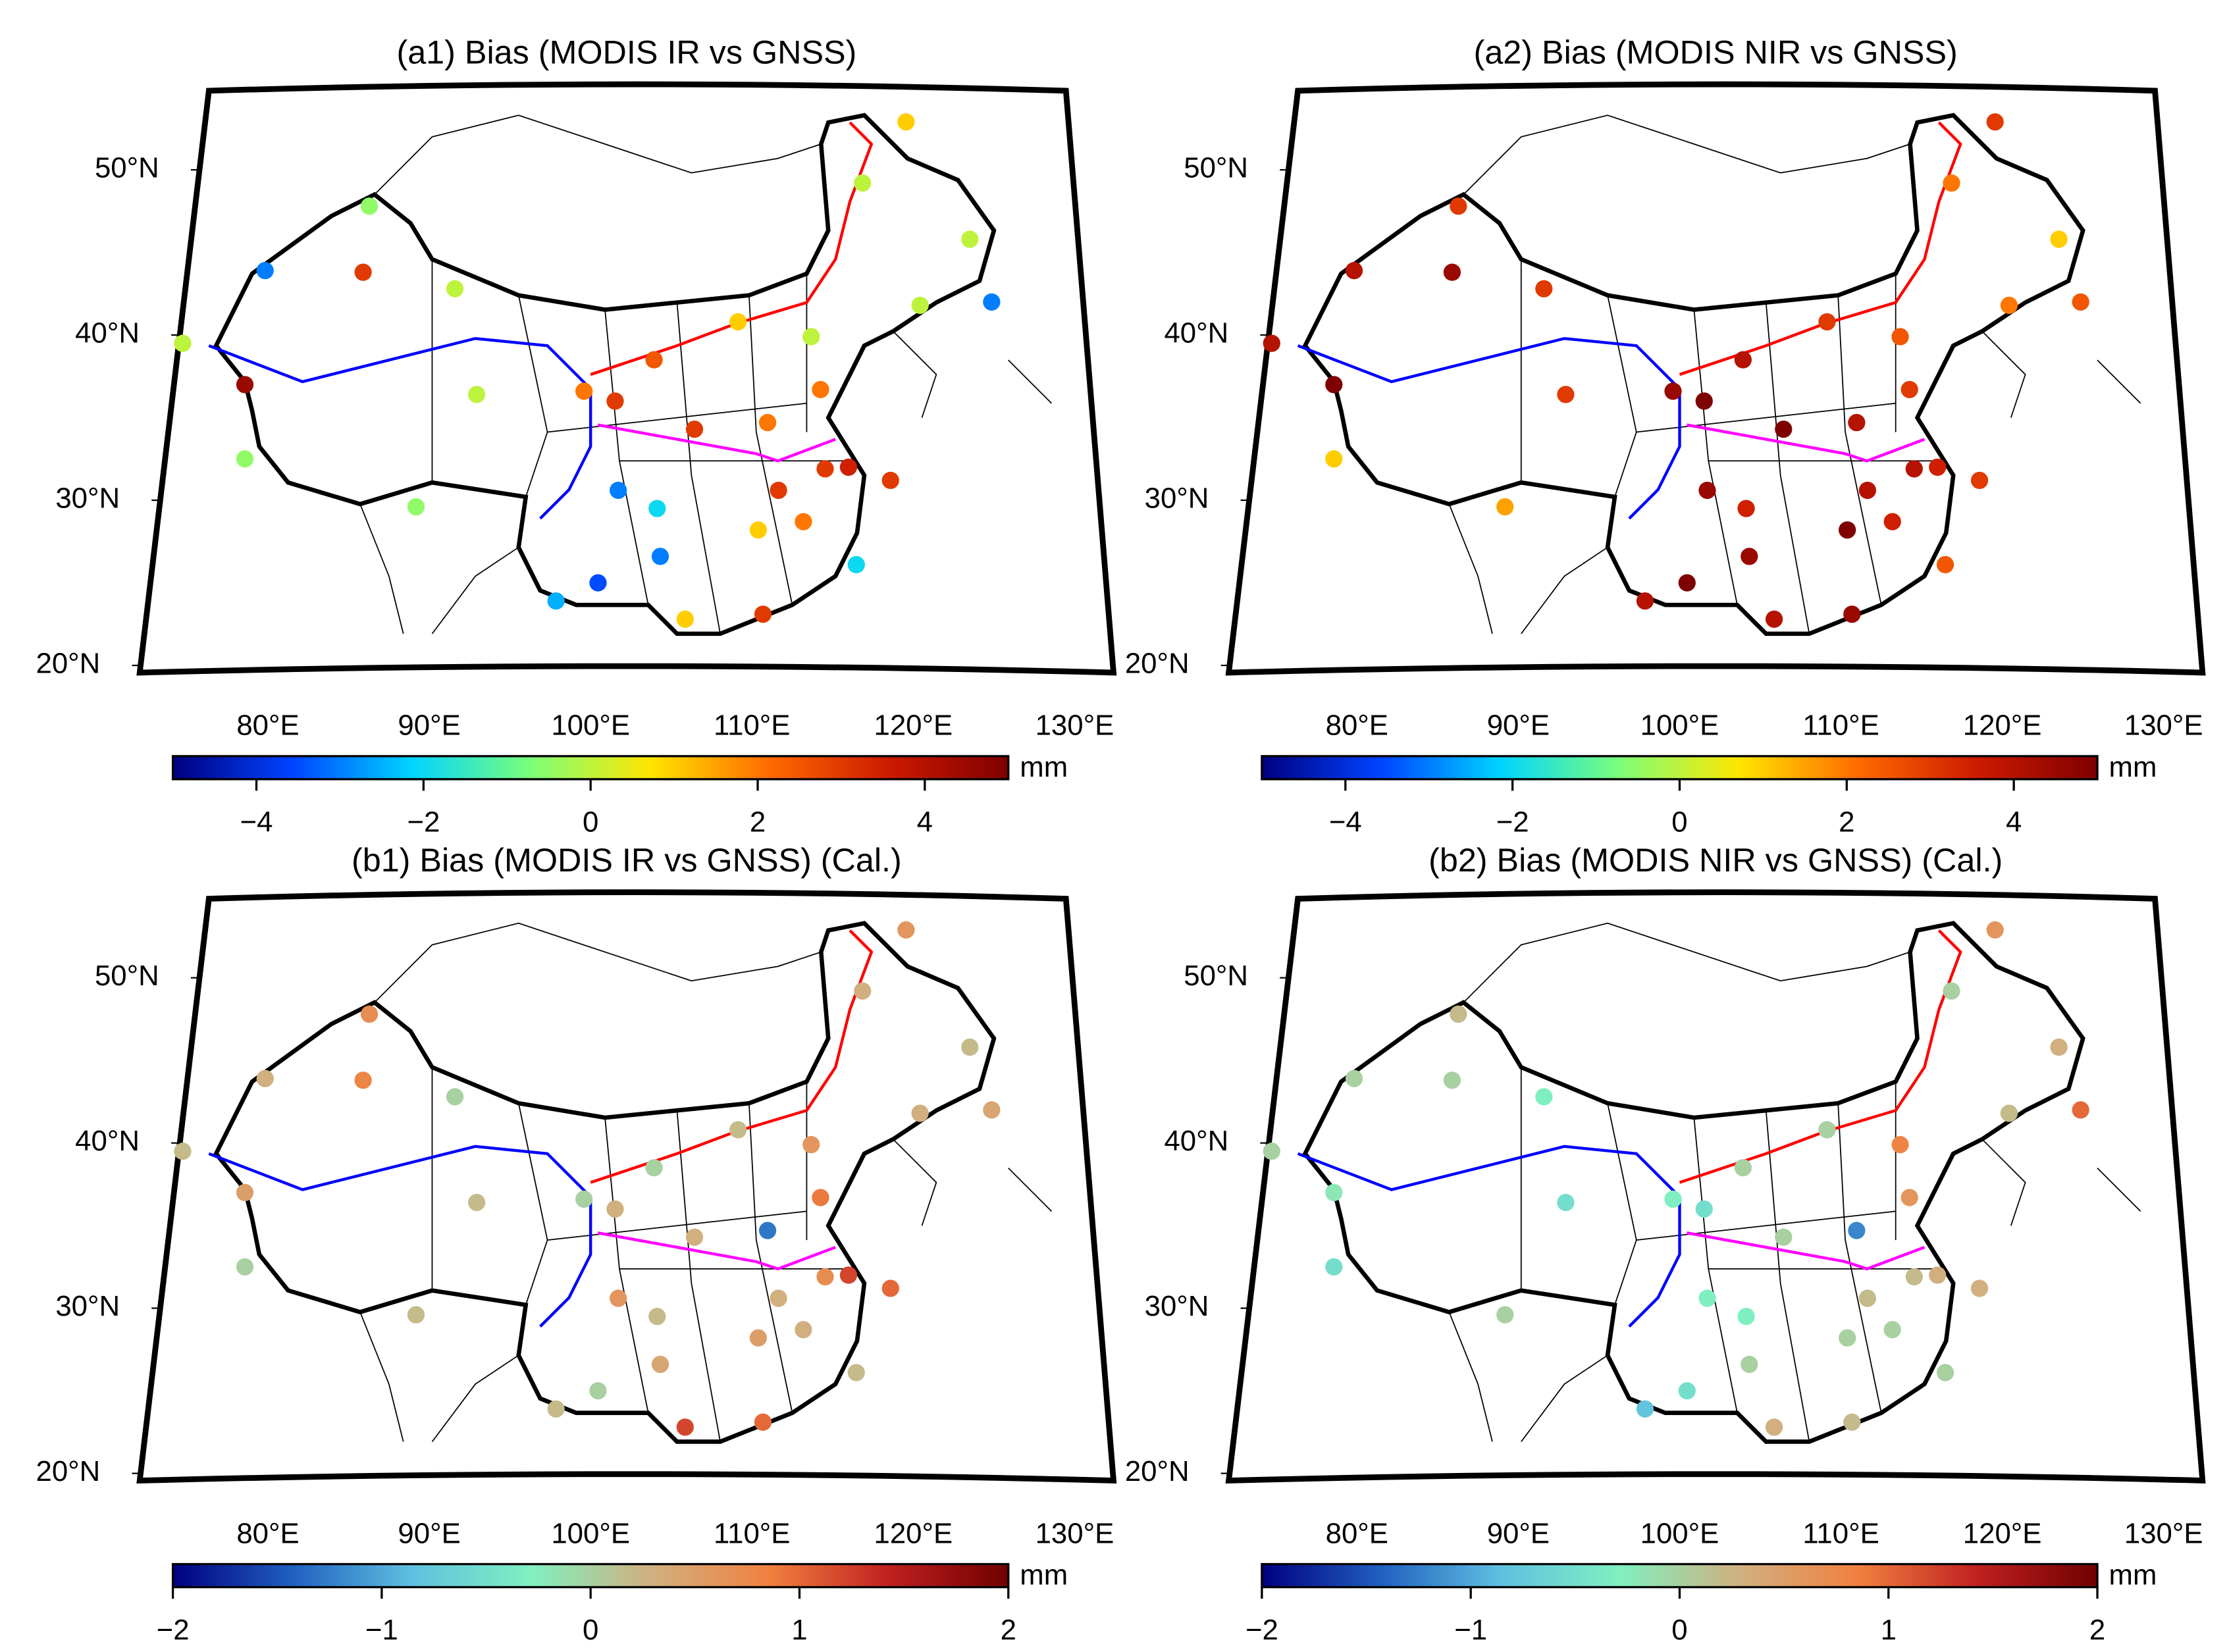 This screenshot has height=1652, width=2227. Describe the element at coordinates (87, 1306) in the screenshot. I see `lat-label: 30°N` at that location.